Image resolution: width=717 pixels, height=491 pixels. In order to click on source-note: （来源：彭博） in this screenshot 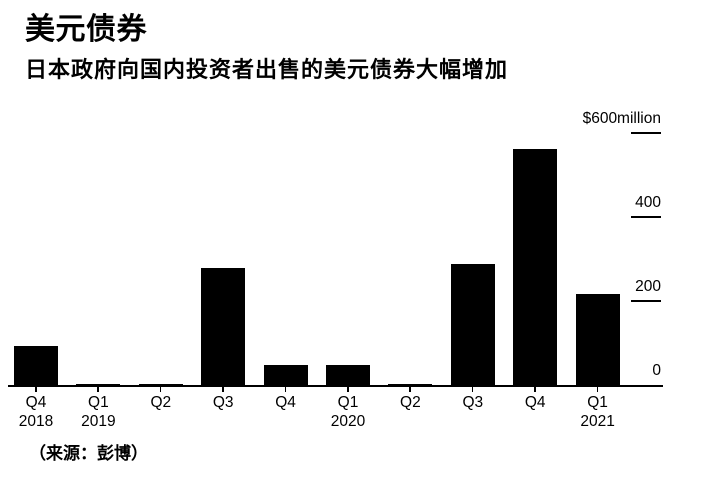, I will do `click(88, 453)`.